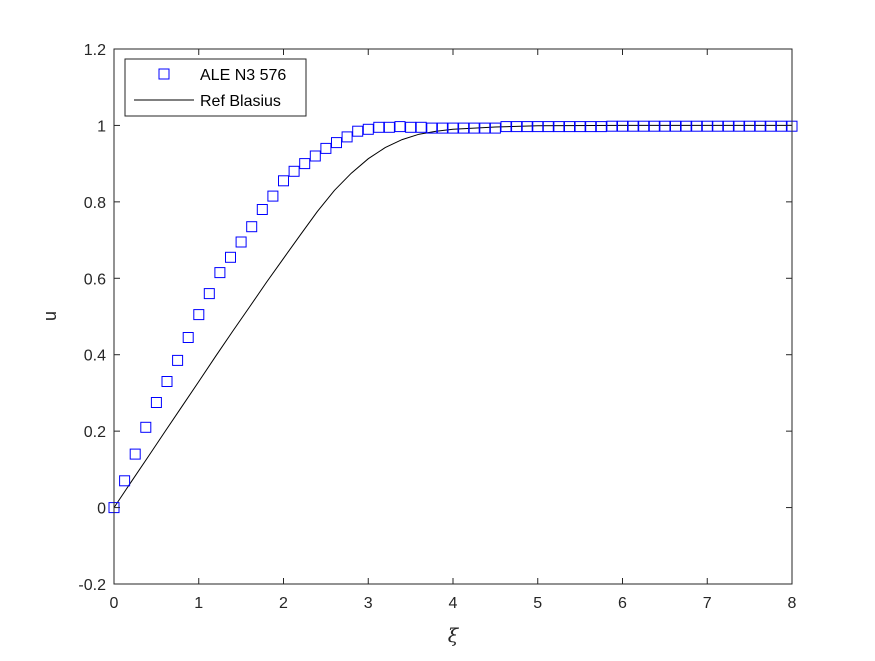  What do you see at coordinates (95, 432) in the screenshot?
I see `y-tick-label: 0.2` at bounding box center [95, 432].